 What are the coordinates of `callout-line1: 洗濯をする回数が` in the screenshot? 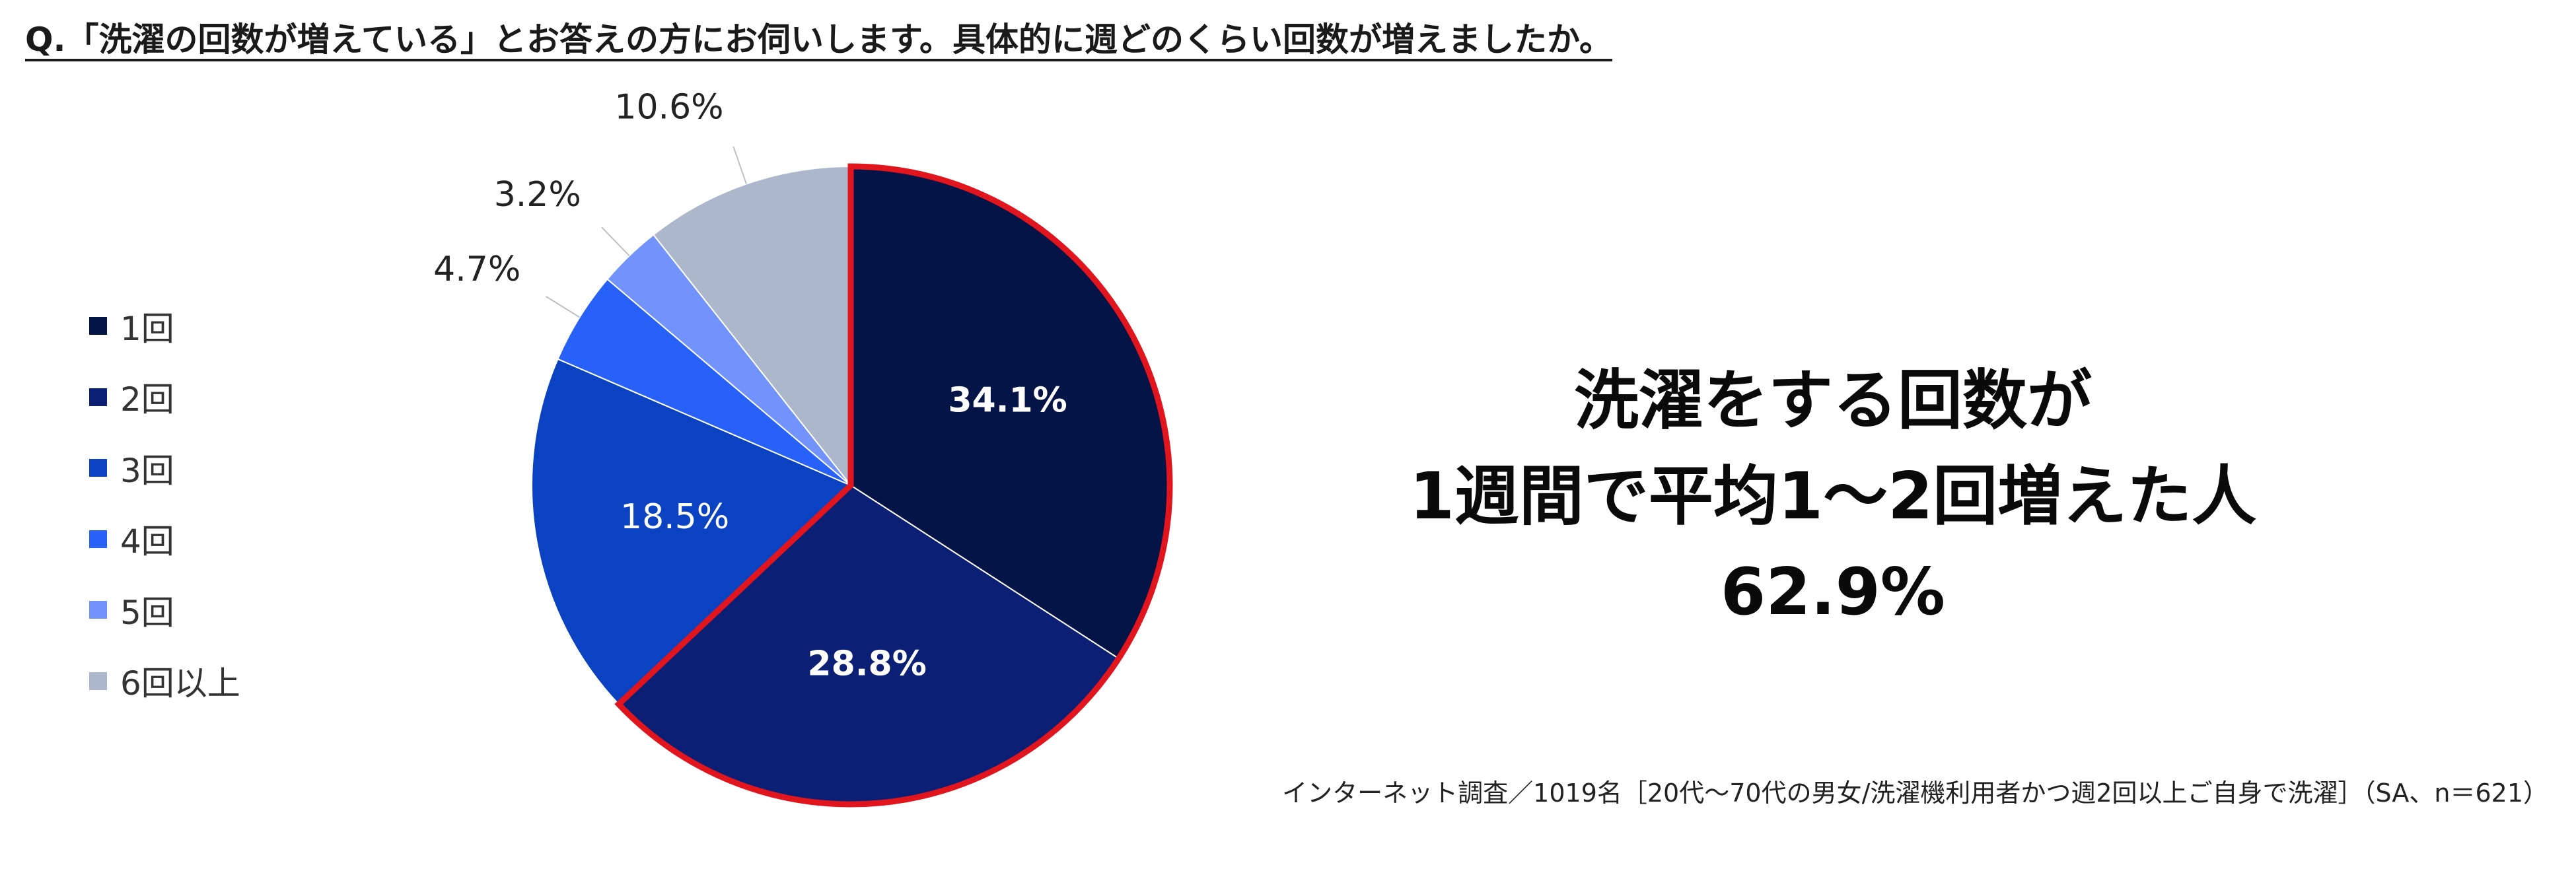 It's located at (1833, 400).